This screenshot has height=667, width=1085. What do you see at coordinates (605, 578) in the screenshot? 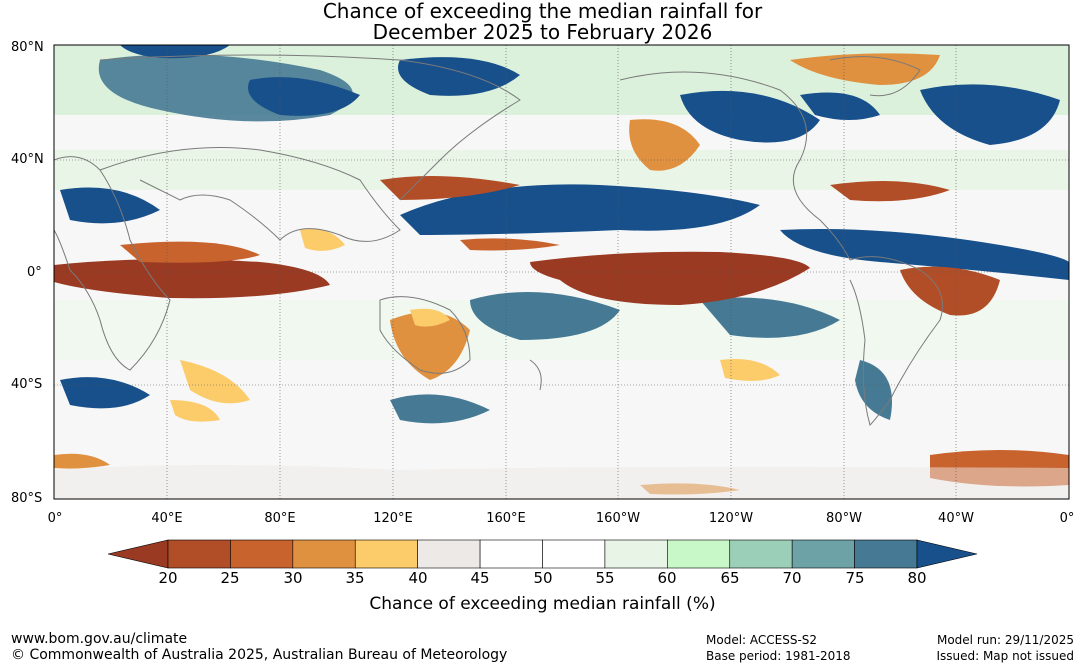
I see `colorbar-tick: 55` at bounding box center [605, 578].